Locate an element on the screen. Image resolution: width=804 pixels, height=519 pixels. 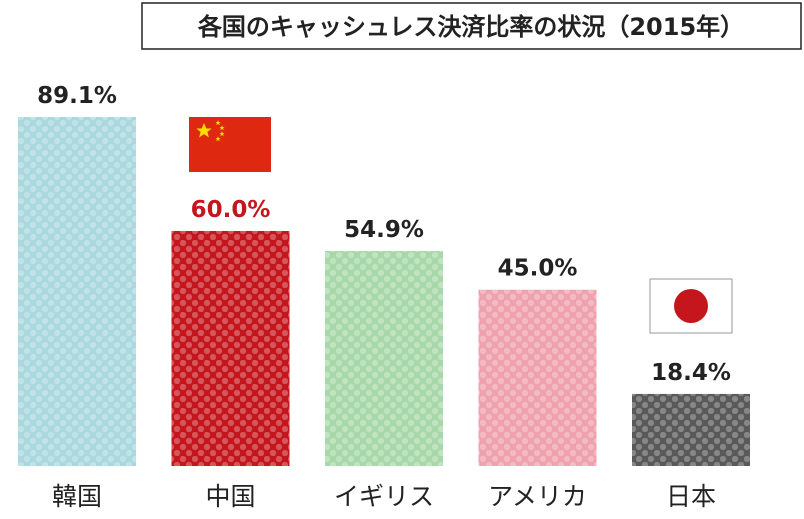
category-label: イギリス is located at coordinates (384, 496).